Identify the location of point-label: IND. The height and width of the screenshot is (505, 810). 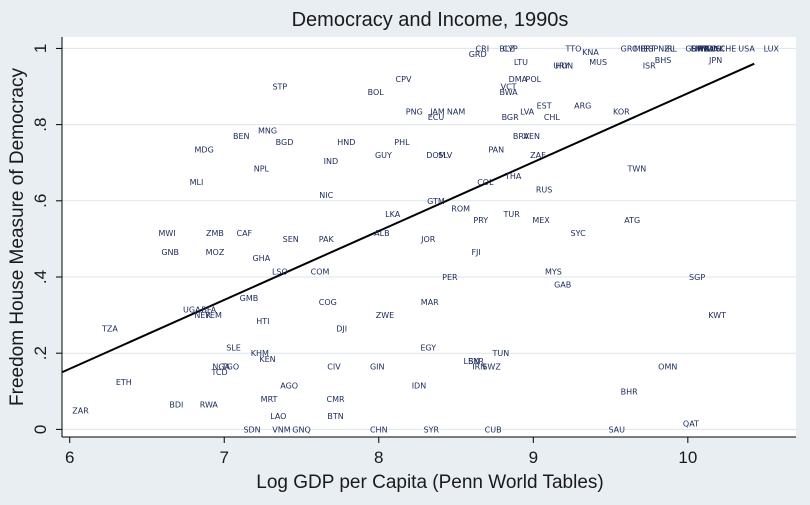
(331, 161).